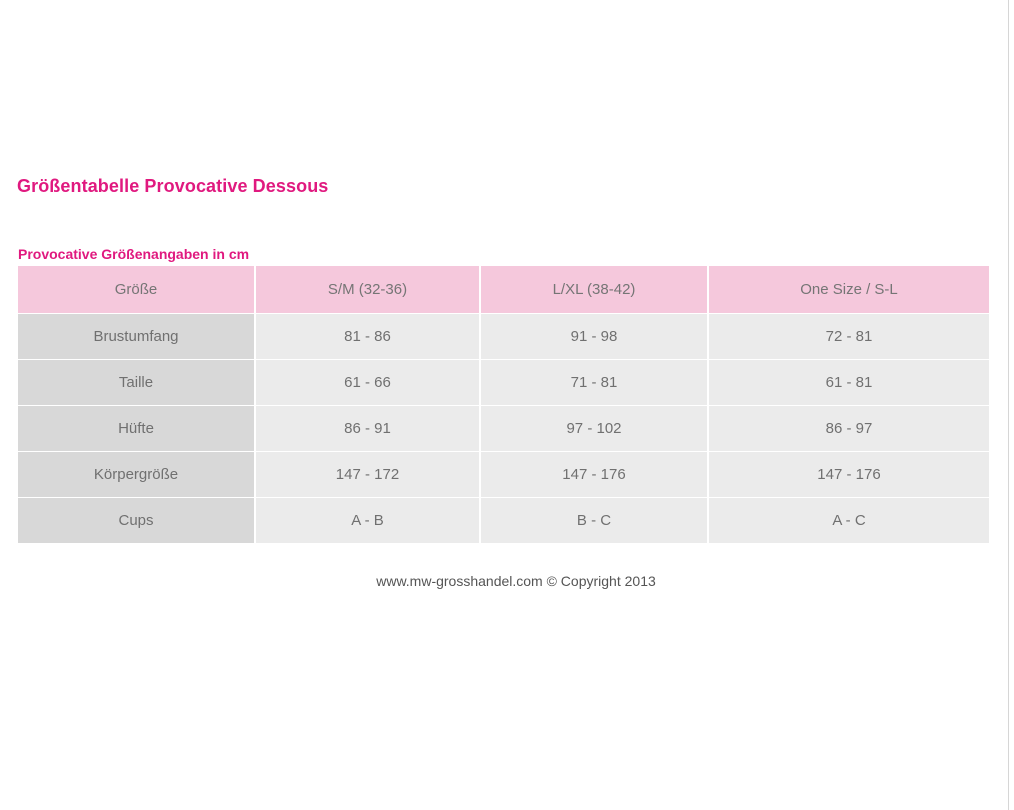  Describe the element at coordinates (849, 429) in the screenshot. I see `table-cell: 86 - 97` at that location.